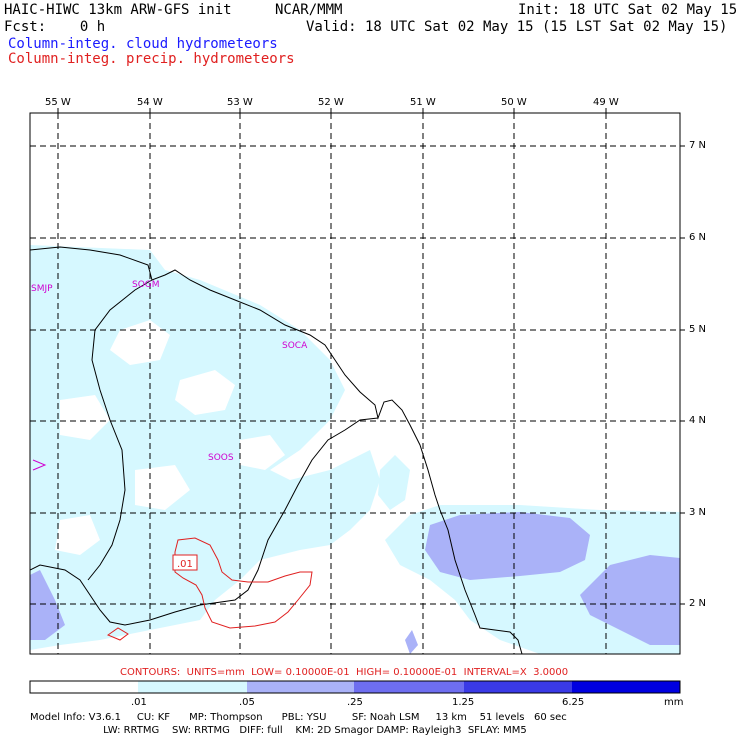 Image resolution: width=740 pixels, height=740 pixels. I want to click on lon-label: 55 W, so click(58, 102).